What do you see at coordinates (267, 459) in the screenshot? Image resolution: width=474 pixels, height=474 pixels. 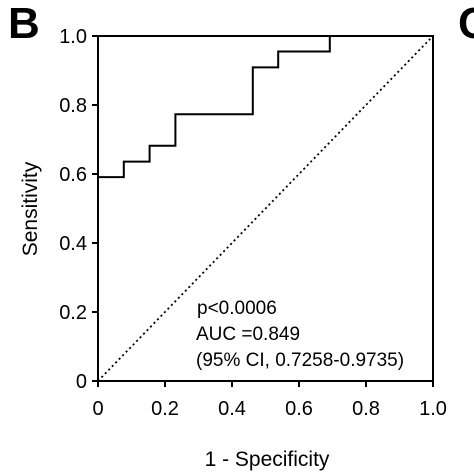 I see `x-axis-label: 1 - Specificity` at bounding box center [267, 459].